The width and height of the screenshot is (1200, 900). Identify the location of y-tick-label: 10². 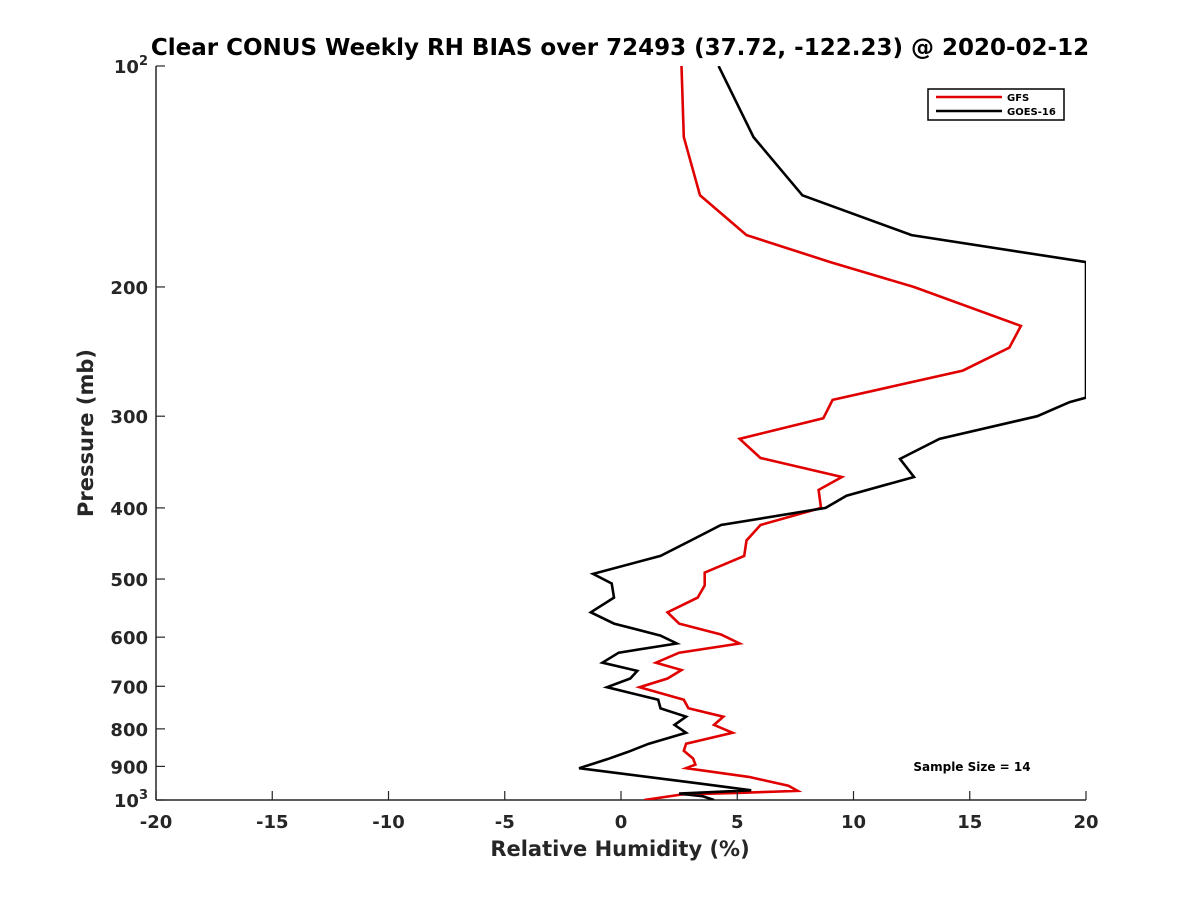
(131, 66).